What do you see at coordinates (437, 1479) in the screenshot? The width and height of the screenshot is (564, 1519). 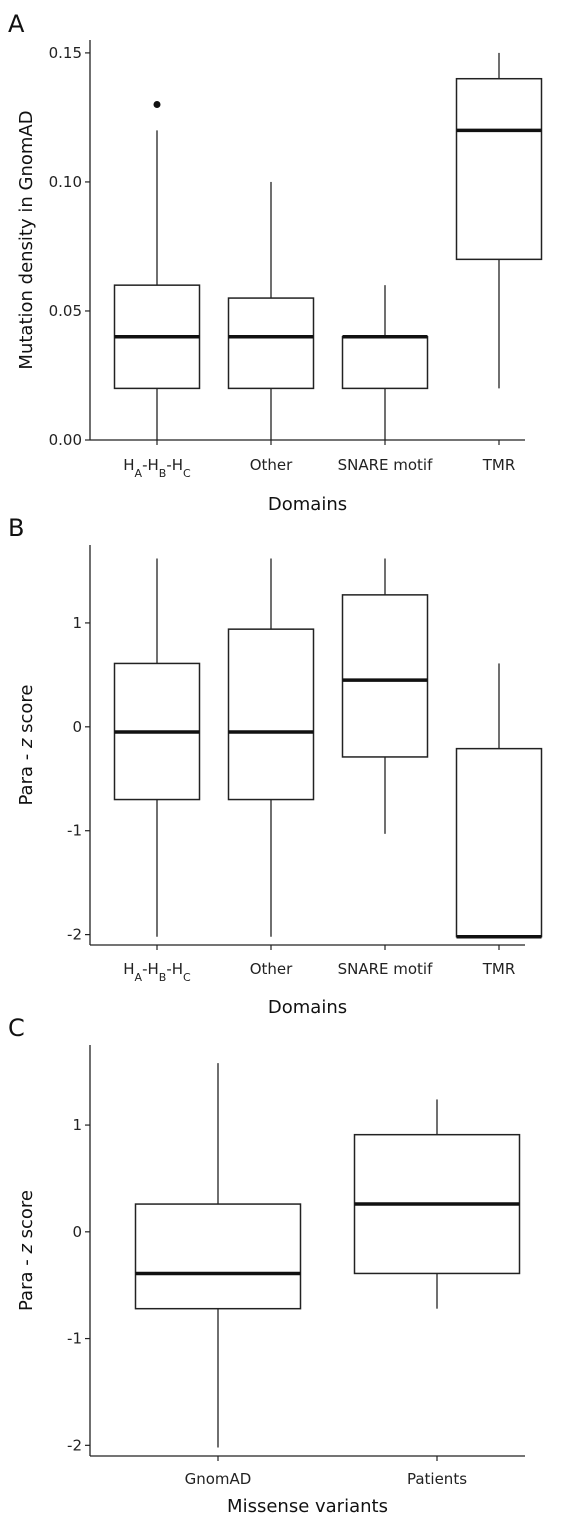 I see `x-tick-label: Patients` at bounding box center [437, 1479].